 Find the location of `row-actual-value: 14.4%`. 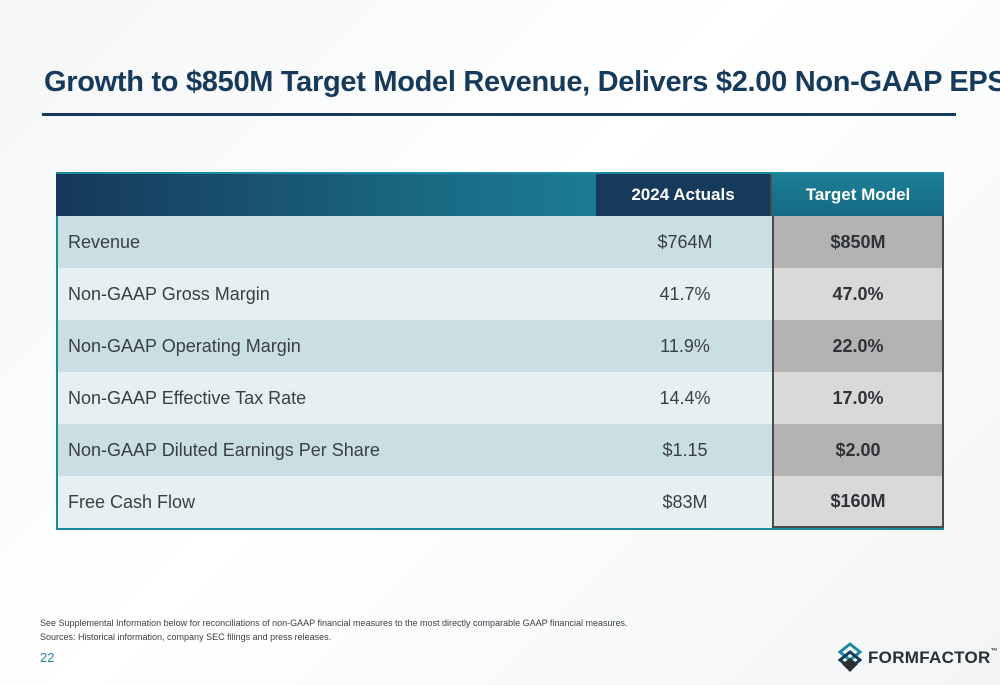

row-actual-value: 14.4% is located at coordinates (685, 398).